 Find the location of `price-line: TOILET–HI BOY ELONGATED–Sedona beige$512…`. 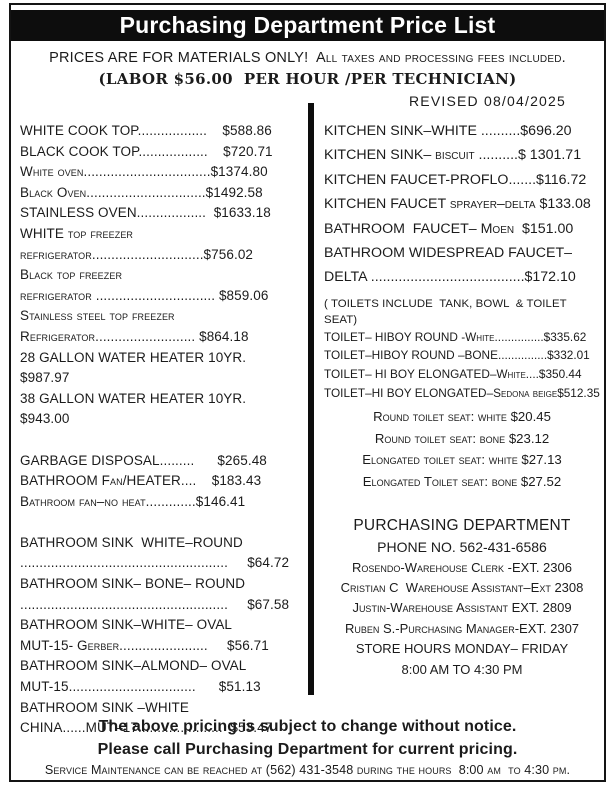

price-line: TOILET–HI BOY ELONGATED–Sedona beige$512… is located at coordinates (462, 392).